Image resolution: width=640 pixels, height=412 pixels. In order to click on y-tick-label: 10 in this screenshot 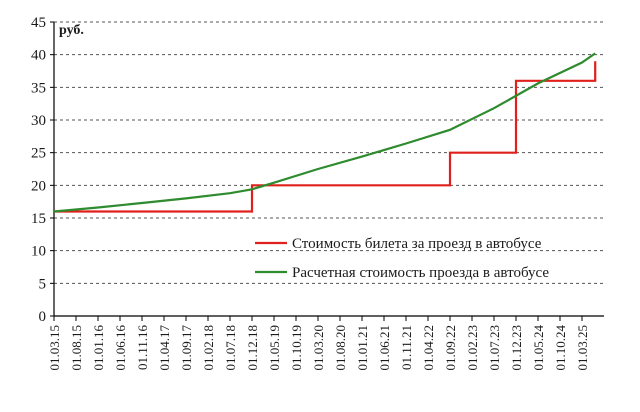, I will do `click(38, 252)`.